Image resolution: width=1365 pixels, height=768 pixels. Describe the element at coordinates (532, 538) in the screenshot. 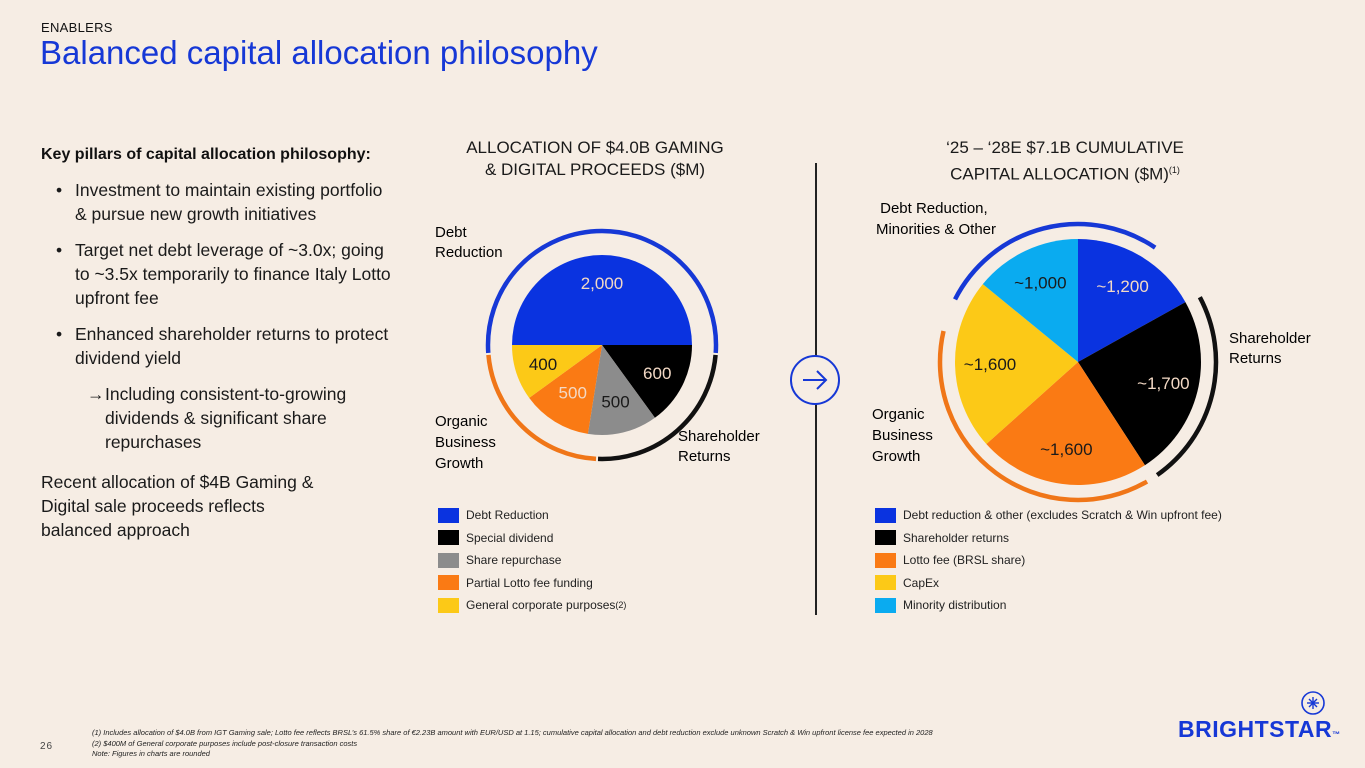

I see `legend-item: Special dividend` at that location.